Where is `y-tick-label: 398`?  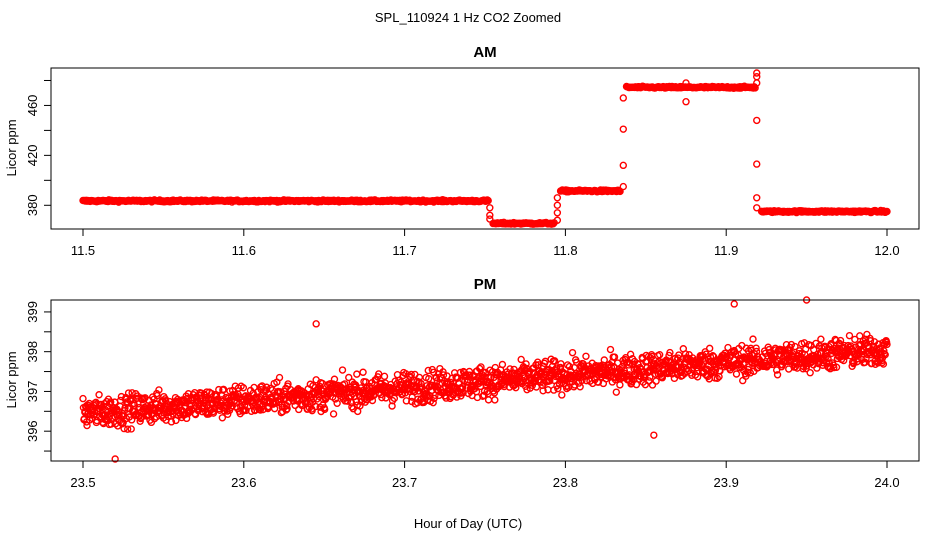 y-tick-label: 398 is located at coordinates (32, 352).